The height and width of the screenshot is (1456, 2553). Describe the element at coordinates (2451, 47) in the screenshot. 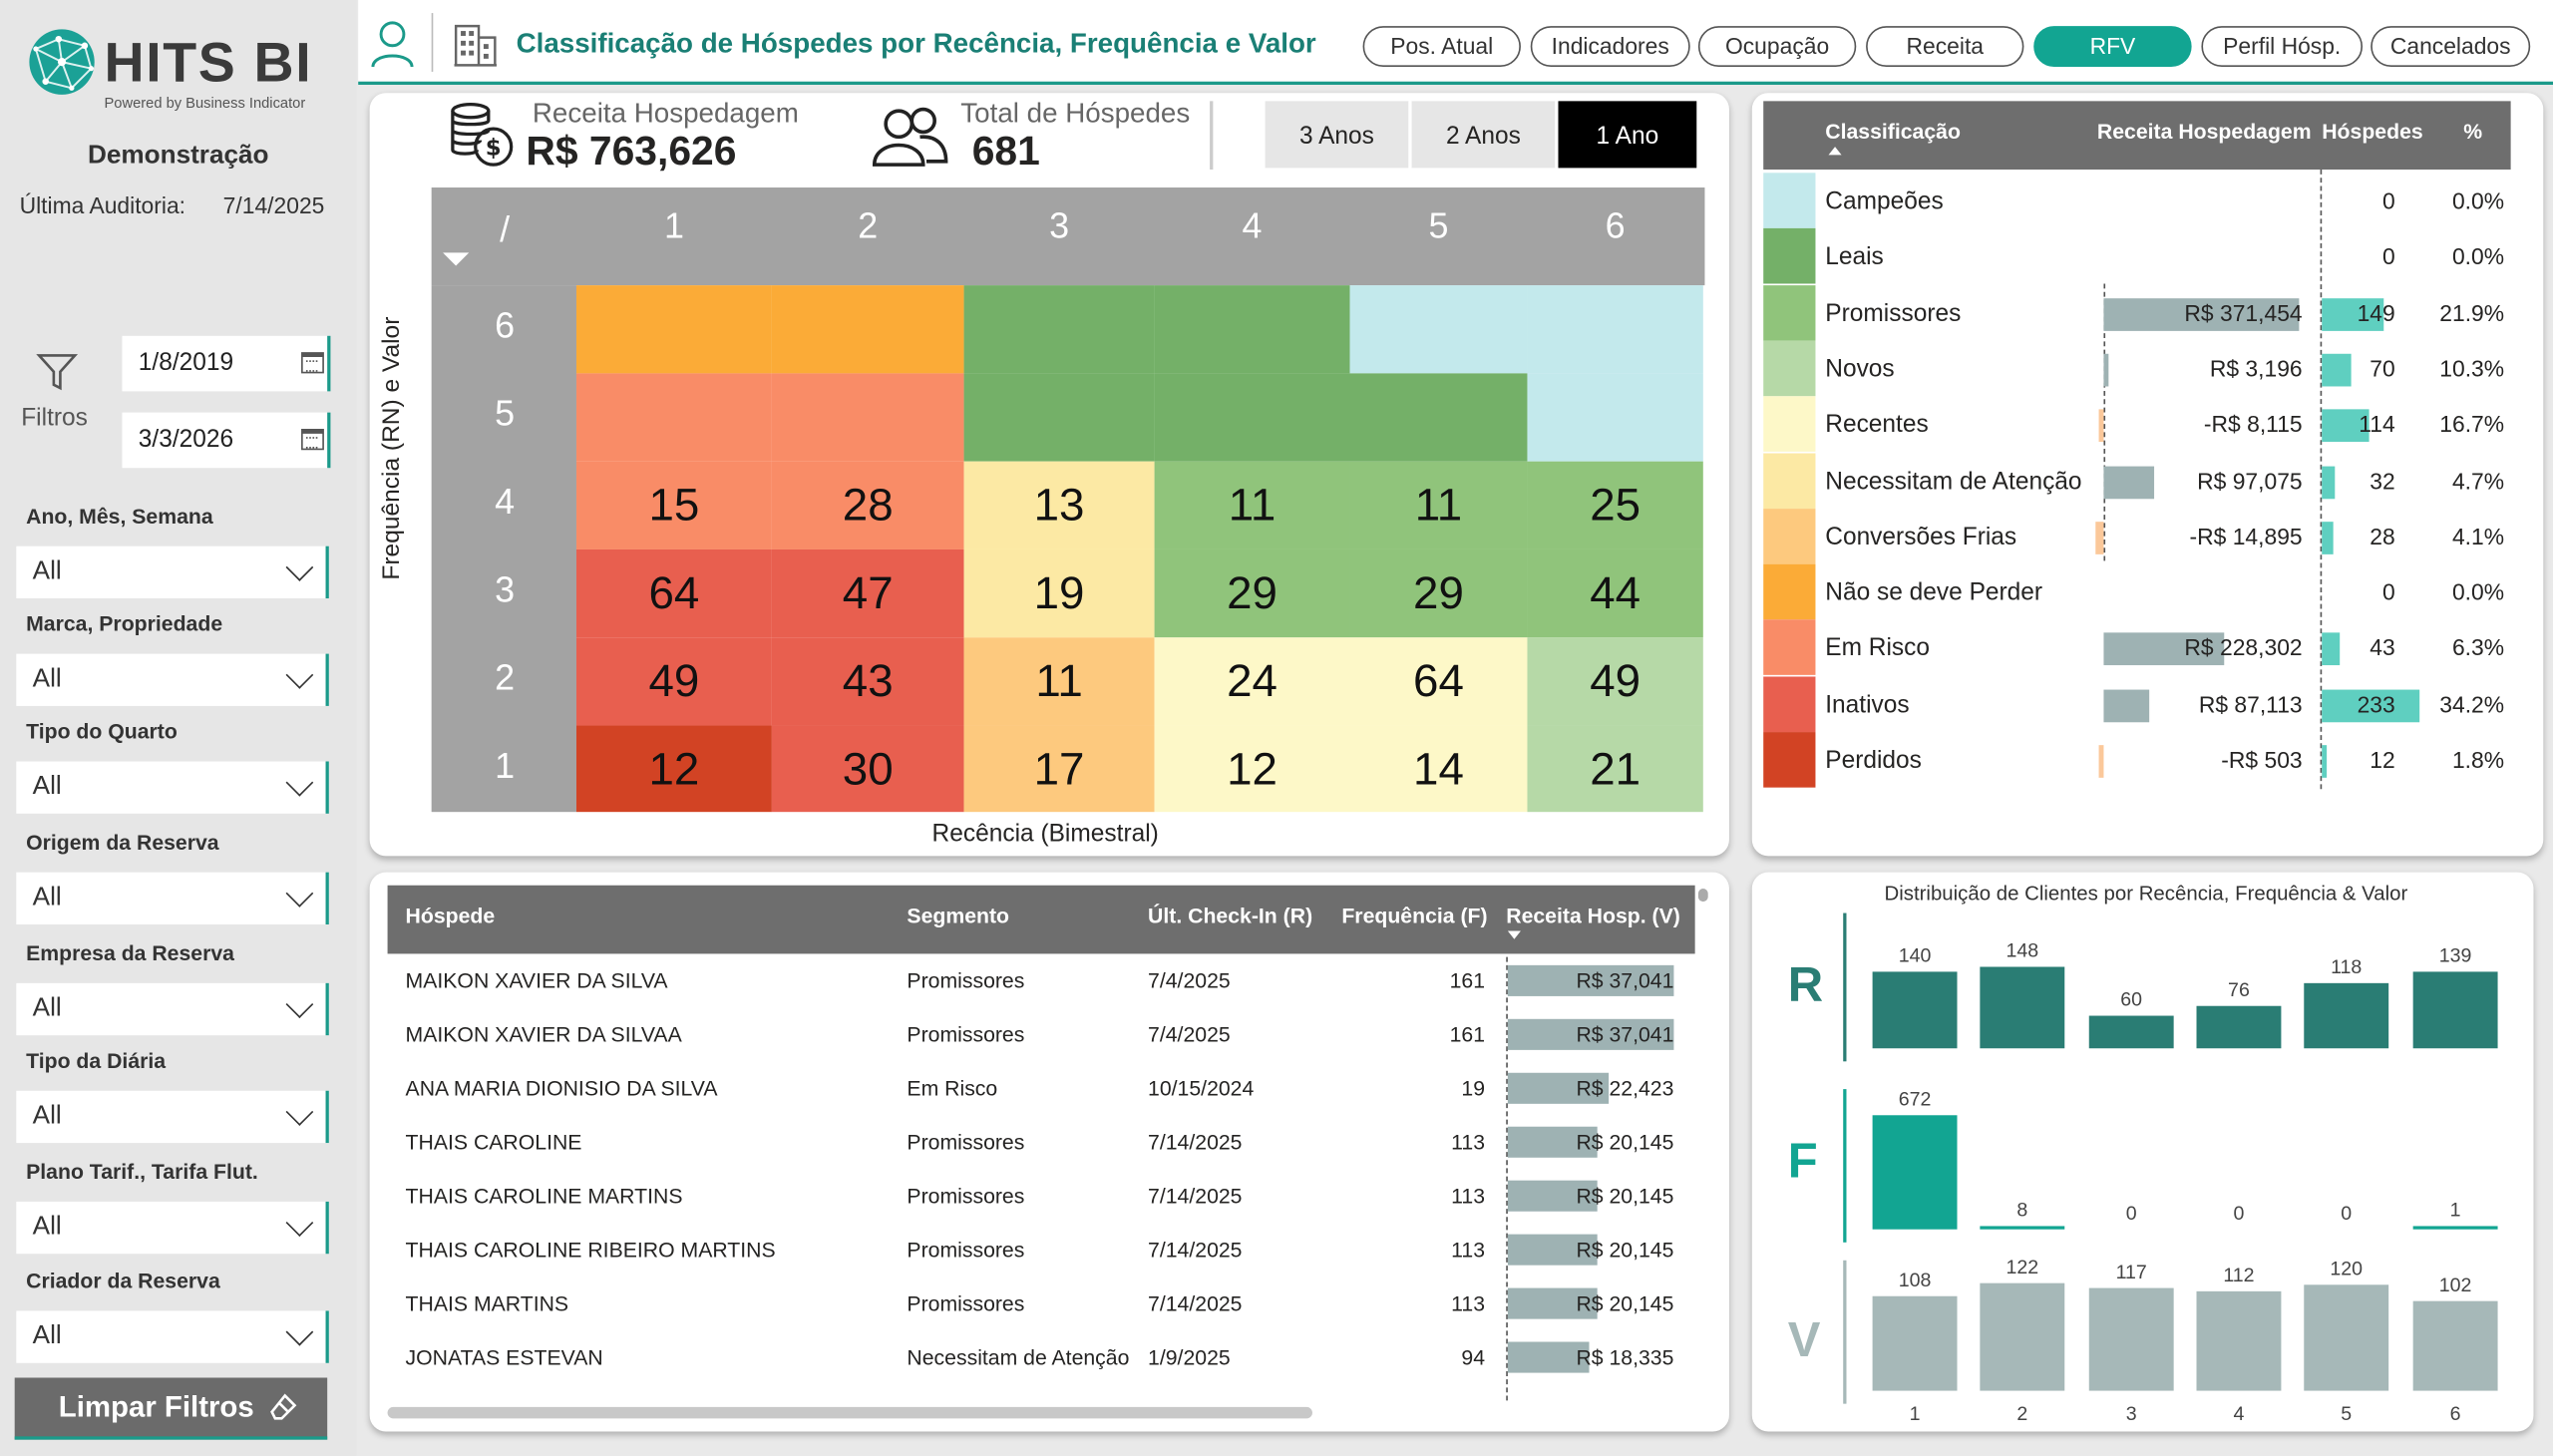

I see `nav-cancelados-button: Cancelados` at that location.